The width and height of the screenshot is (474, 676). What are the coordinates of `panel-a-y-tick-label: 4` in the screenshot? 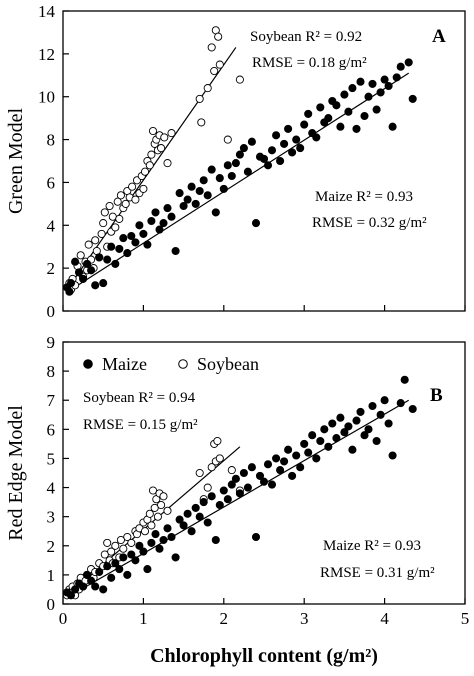 It's located at (51, 225).